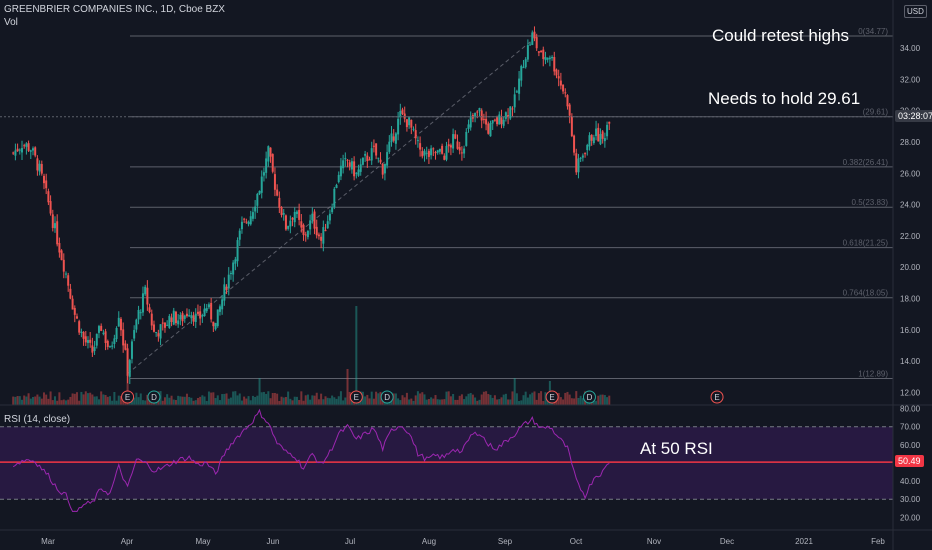 Image resolution: width=932 pixels, height=550 pixels. What do you see at coordinates (866, 243) in the screenshot?
I see `fib-label: 0.618(21.25)` at bounding box center [866, 243].